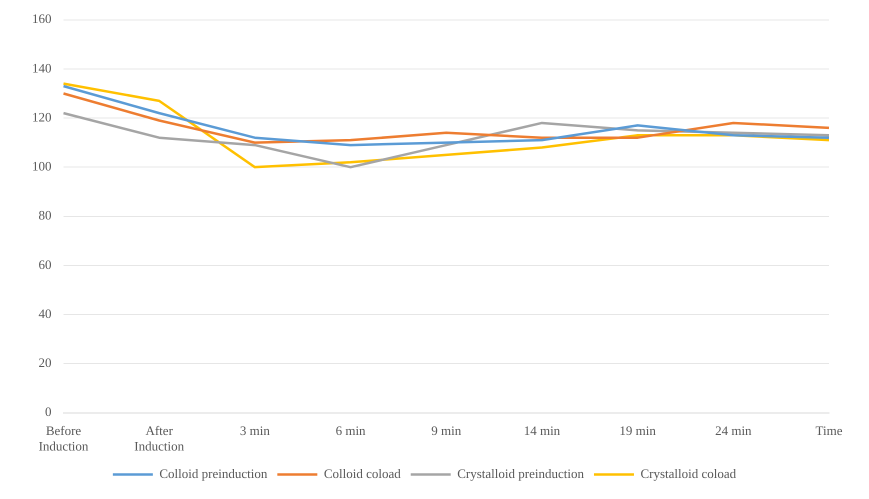 Image resolution: width=869 pixels, height=499 pixels. What do you see at coordinates (688, 473) in the screenshot?
I see `legend-label: Crystalloid coload` at bounding box center [688, 473].